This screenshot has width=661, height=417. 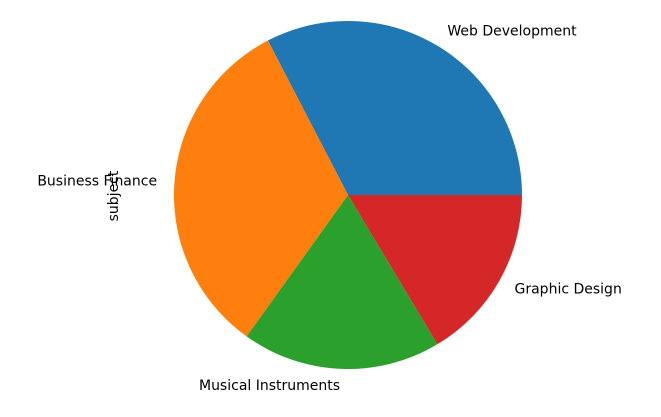 I want to click on slice-label: Business Finance, so click(x=97, y=181).